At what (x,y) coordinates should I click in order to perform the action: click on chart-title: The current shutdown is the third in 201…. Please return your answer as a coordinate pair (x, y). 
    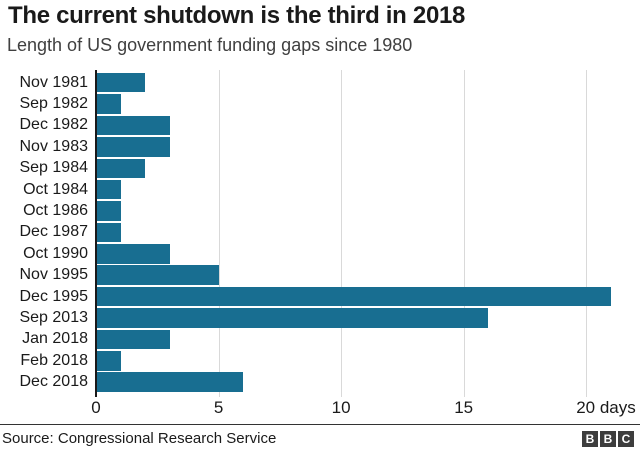
    Looking at the image, I should click on (237, 15).